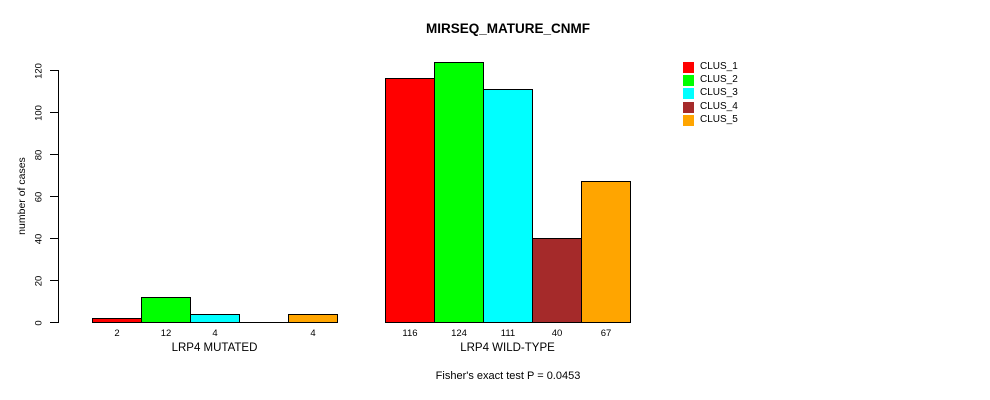 This screenshot has width=990, height=400. I want to click on y-tick-label: 60, so click(39, 196).